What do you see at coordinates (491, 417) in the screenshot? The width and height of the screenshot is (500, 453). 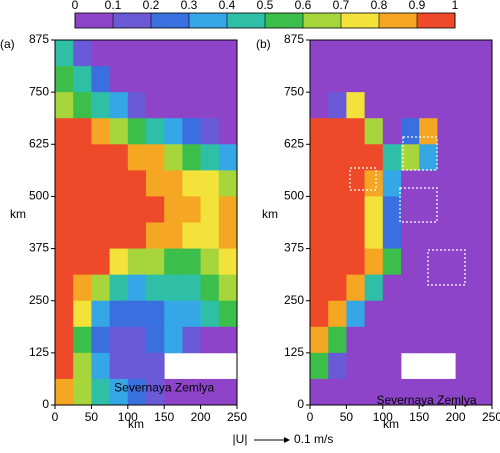 I see `x-tick-label: 250` at bounding box center [491, 417].